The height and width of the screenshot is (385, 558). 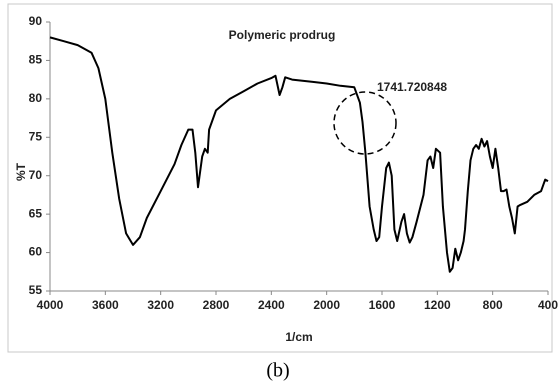 I want to click on x-axis-label: 1/cm, so click(x=298, y=337).